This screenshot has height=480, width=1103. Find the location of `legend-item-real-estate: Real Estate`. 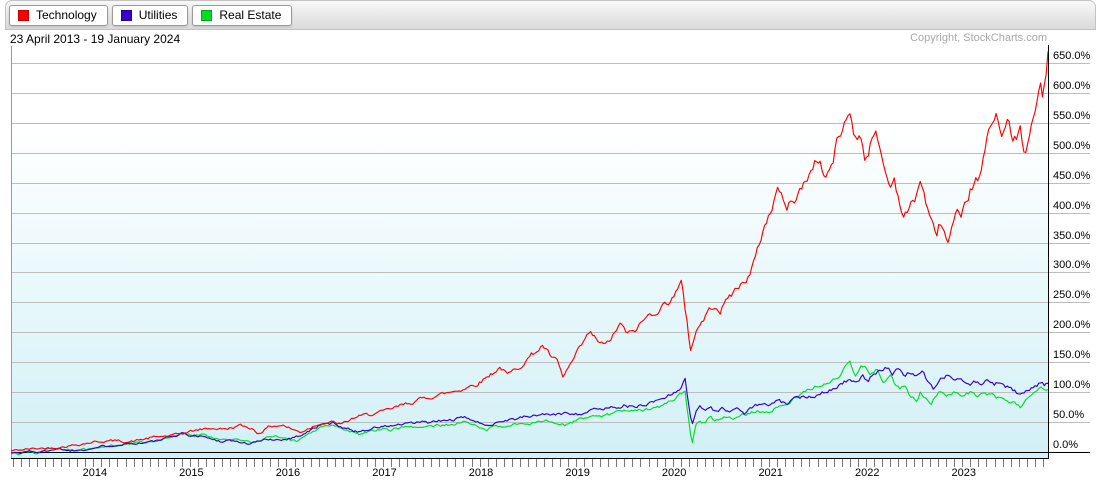

legend-item-real-estate: Real Estate is located at coordinates (242, 15).